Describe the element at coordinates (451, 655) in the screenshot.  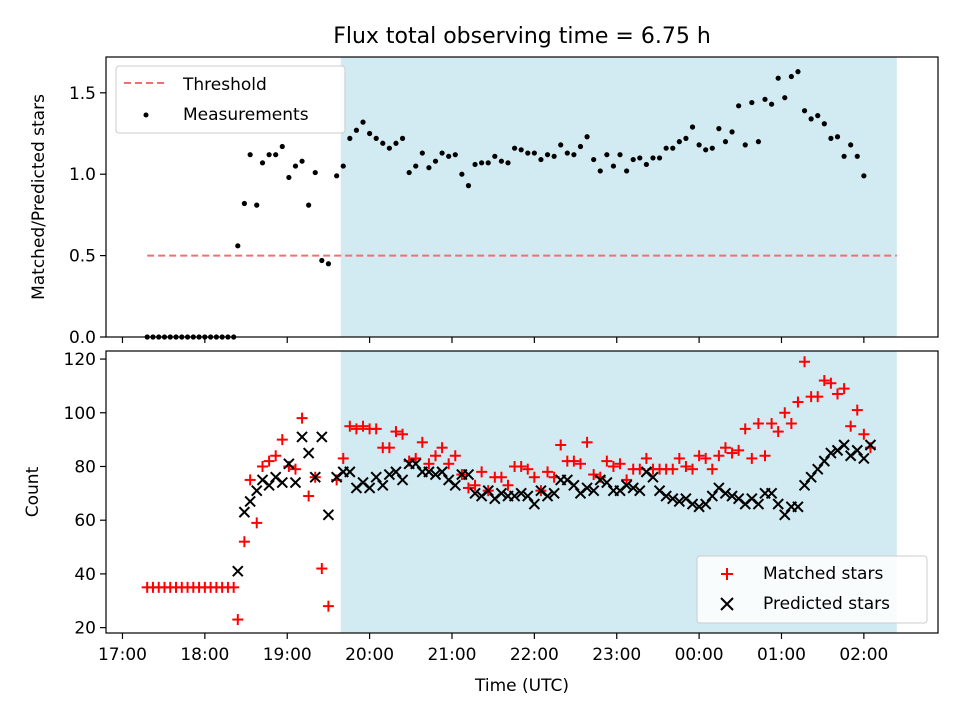
I see `x-tick-label: 21:00` at that location.